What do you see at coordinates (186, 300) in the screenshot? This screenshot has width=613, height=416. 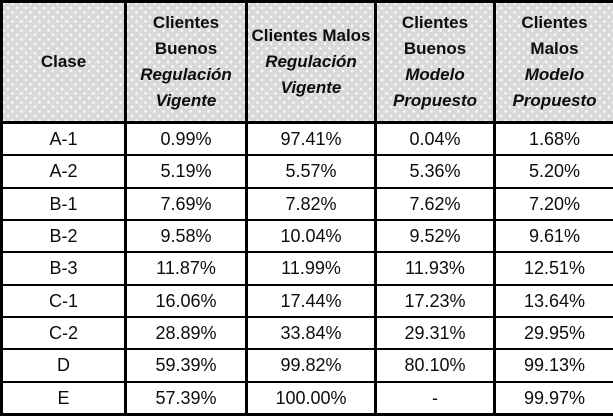 I see `value-cell: 16.06%` at bounding box center [186, 300].